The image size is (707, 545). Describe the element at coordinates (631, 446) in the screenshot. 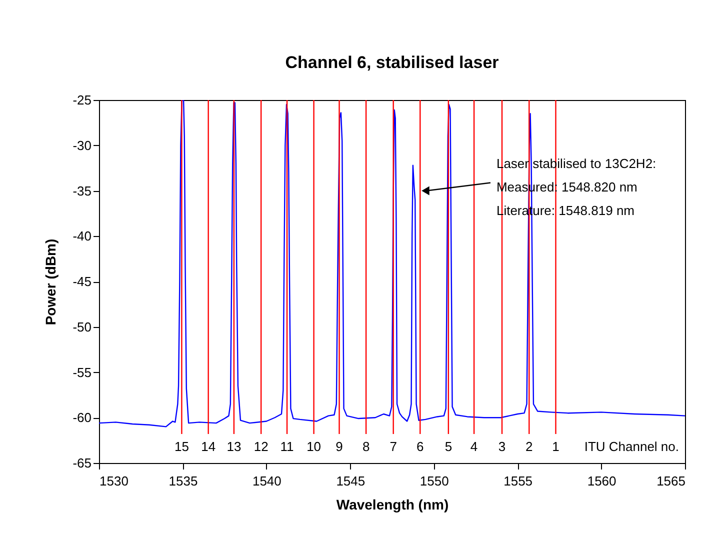

I see `annotation: ITU Channel no.` at that location.